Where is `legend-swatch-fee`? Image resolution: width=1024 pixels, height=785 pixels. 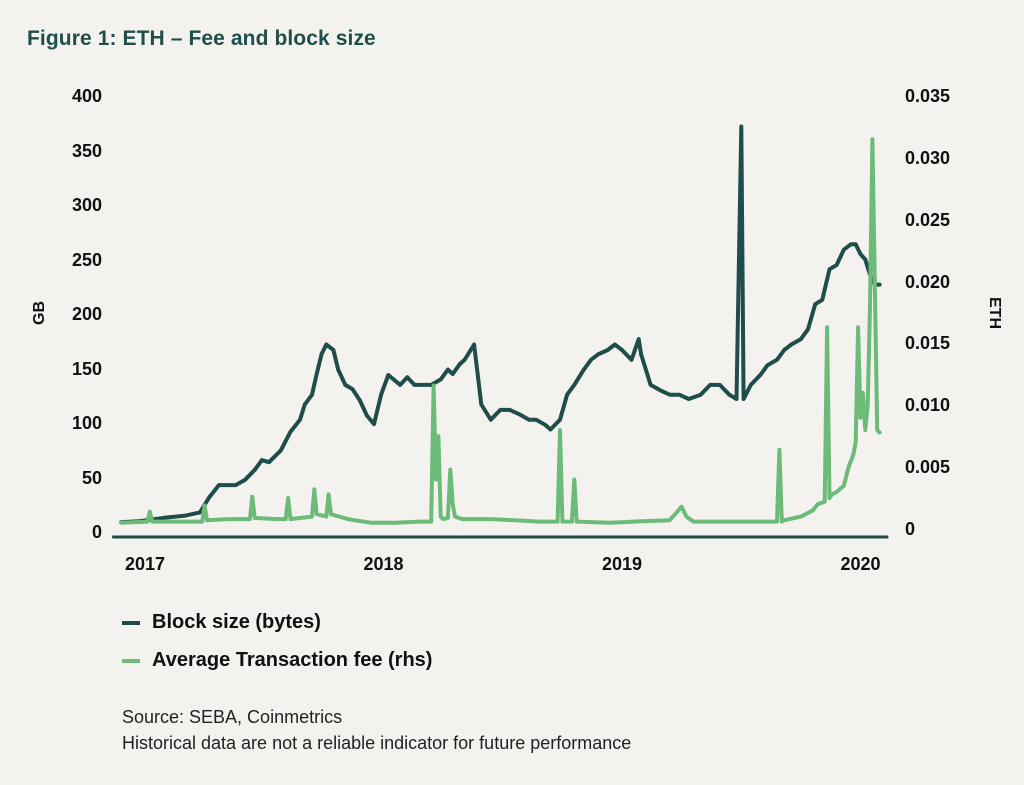
legend-swatch-fee is located at coordinates (131, 660).